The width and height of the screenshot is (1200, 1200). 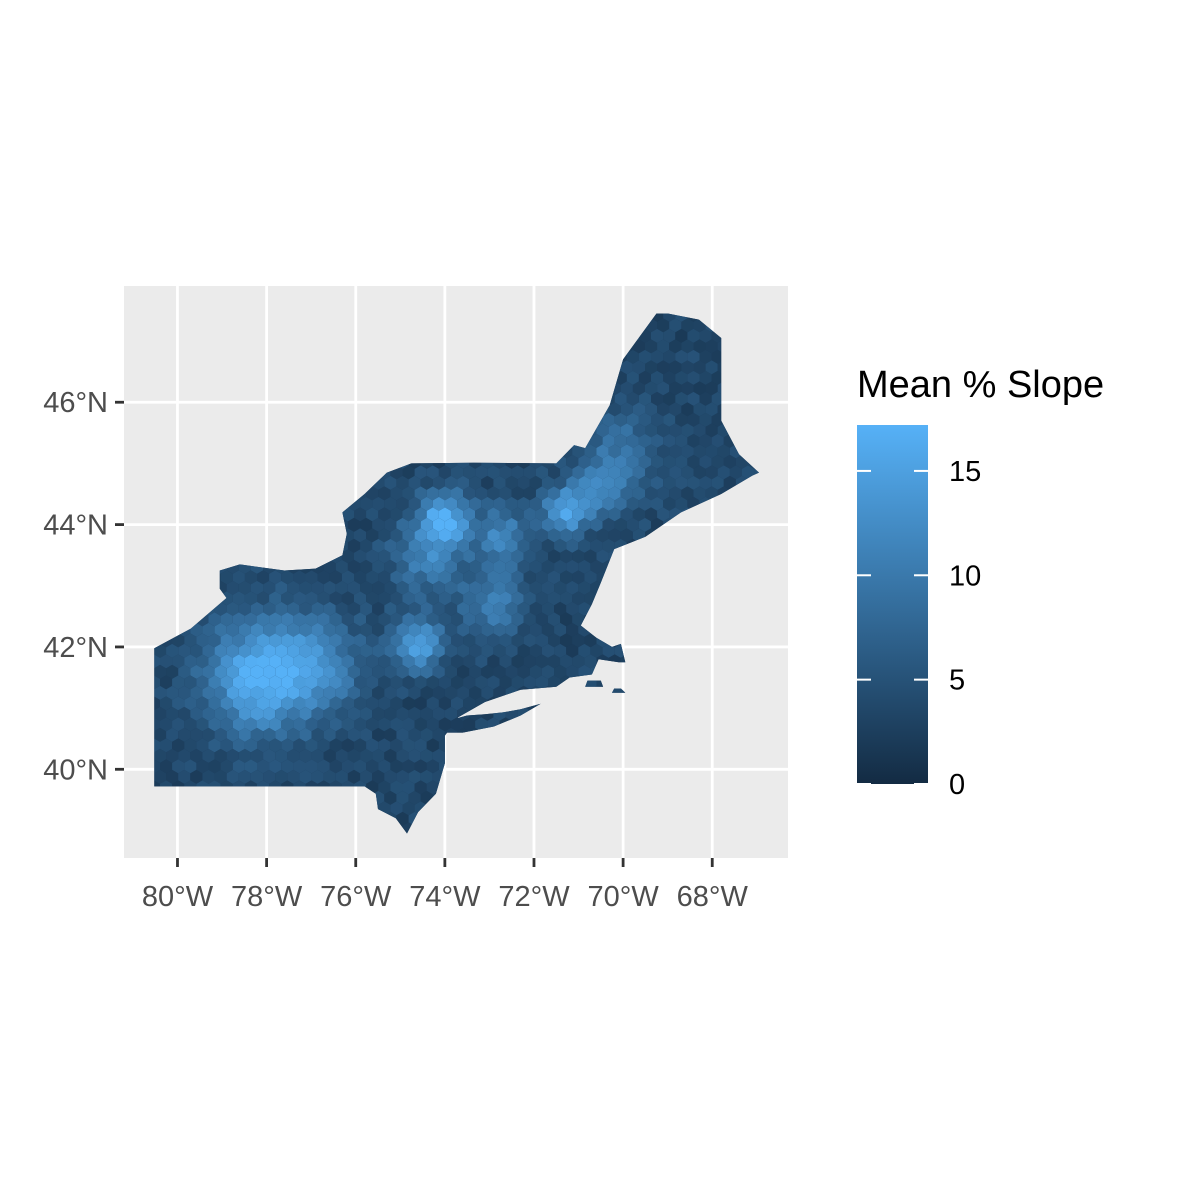 What do you see at coordinates (356, 897) in the screenshot?
I see `x-tick-label: 76°W` at bounding box center [356, 897].